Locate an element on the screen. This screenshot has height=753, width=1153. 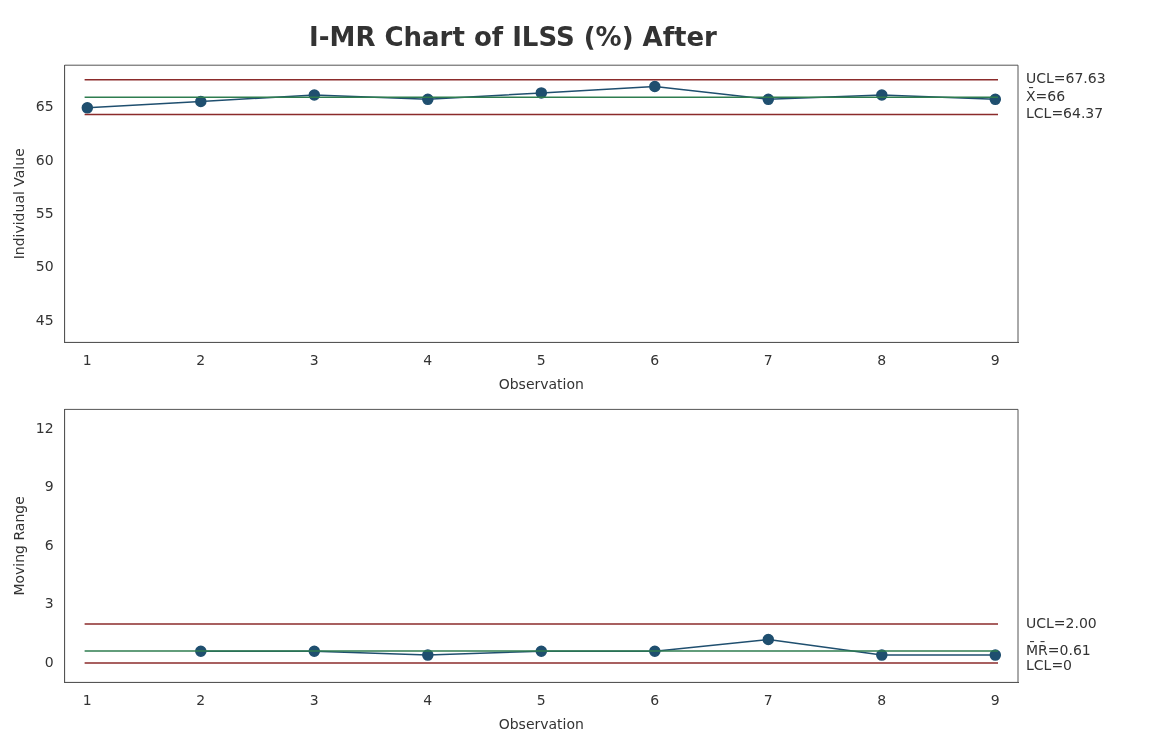
ref-line-label: X̄=66 is located at coordinates (1046, 95).